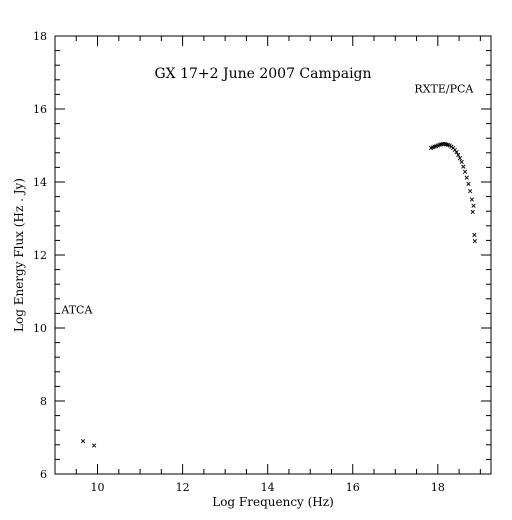 This screenshot has width=512, height=520. I want to click on chart-title: GX 17+2 June 2007 Campaign, so click(262, 74).